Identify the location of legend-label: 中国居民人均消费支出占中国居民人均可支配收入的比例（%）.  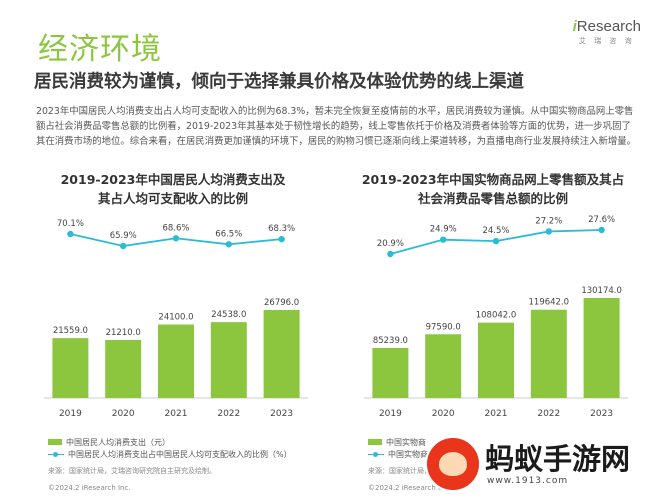
(180, 454).